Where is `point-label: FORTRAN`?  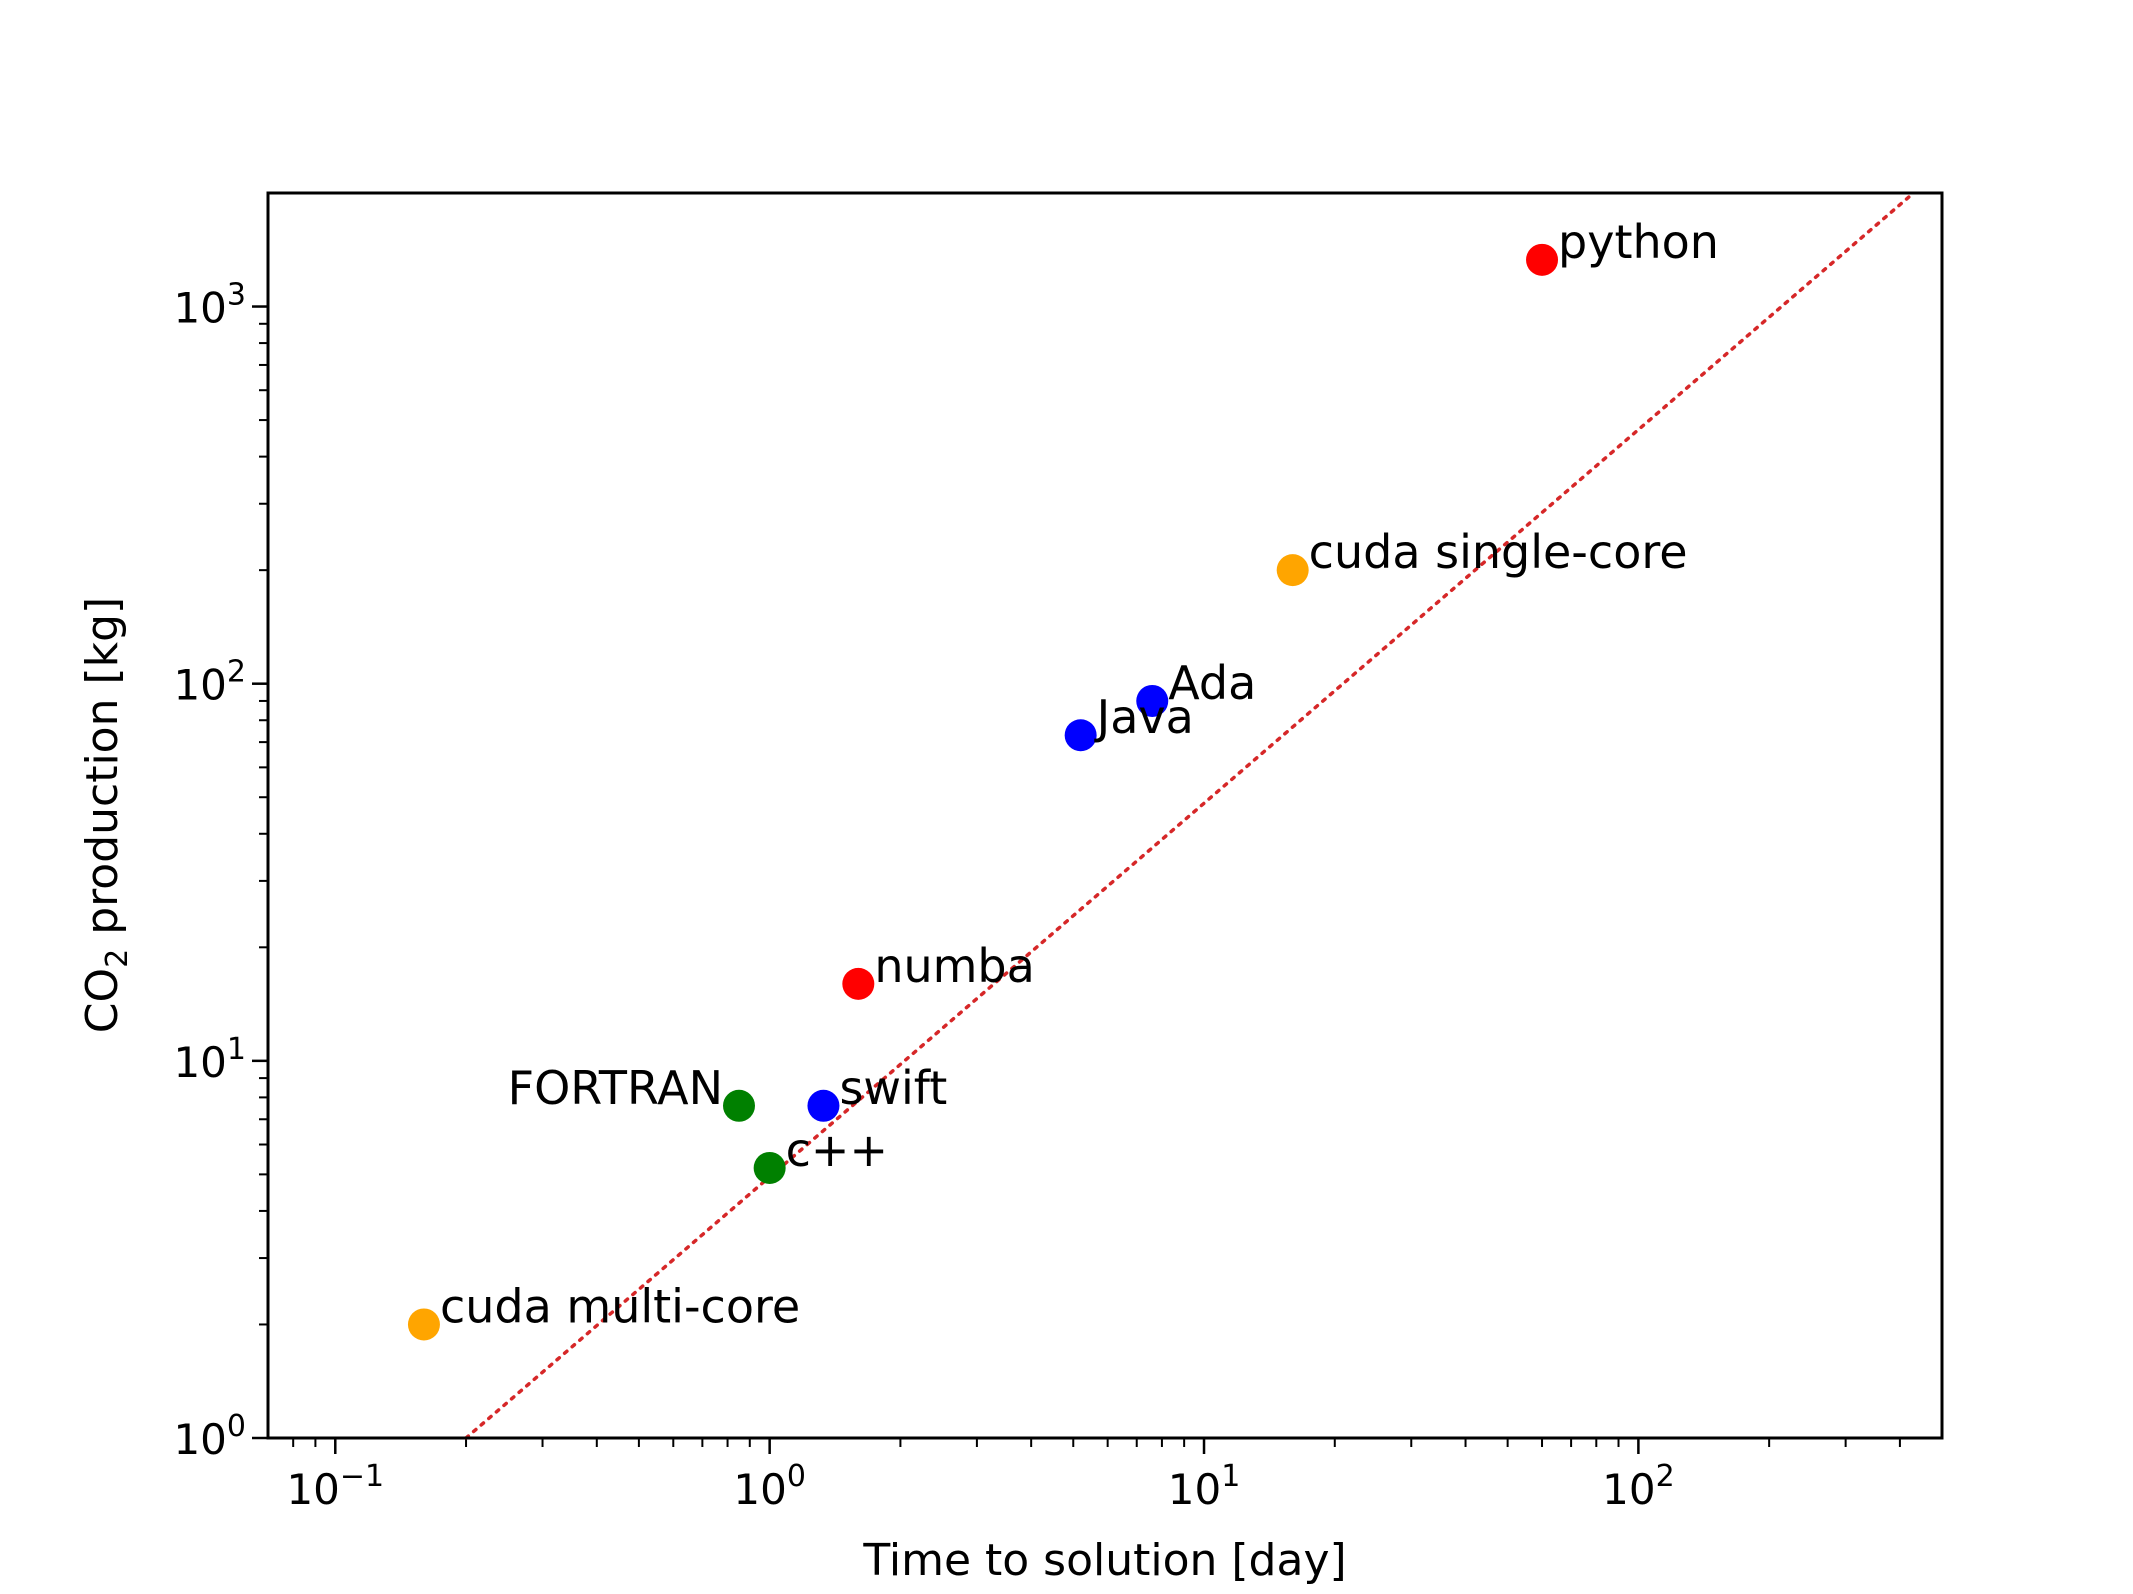
point-label: FORTRAN is located at coordinates (615, 1088).